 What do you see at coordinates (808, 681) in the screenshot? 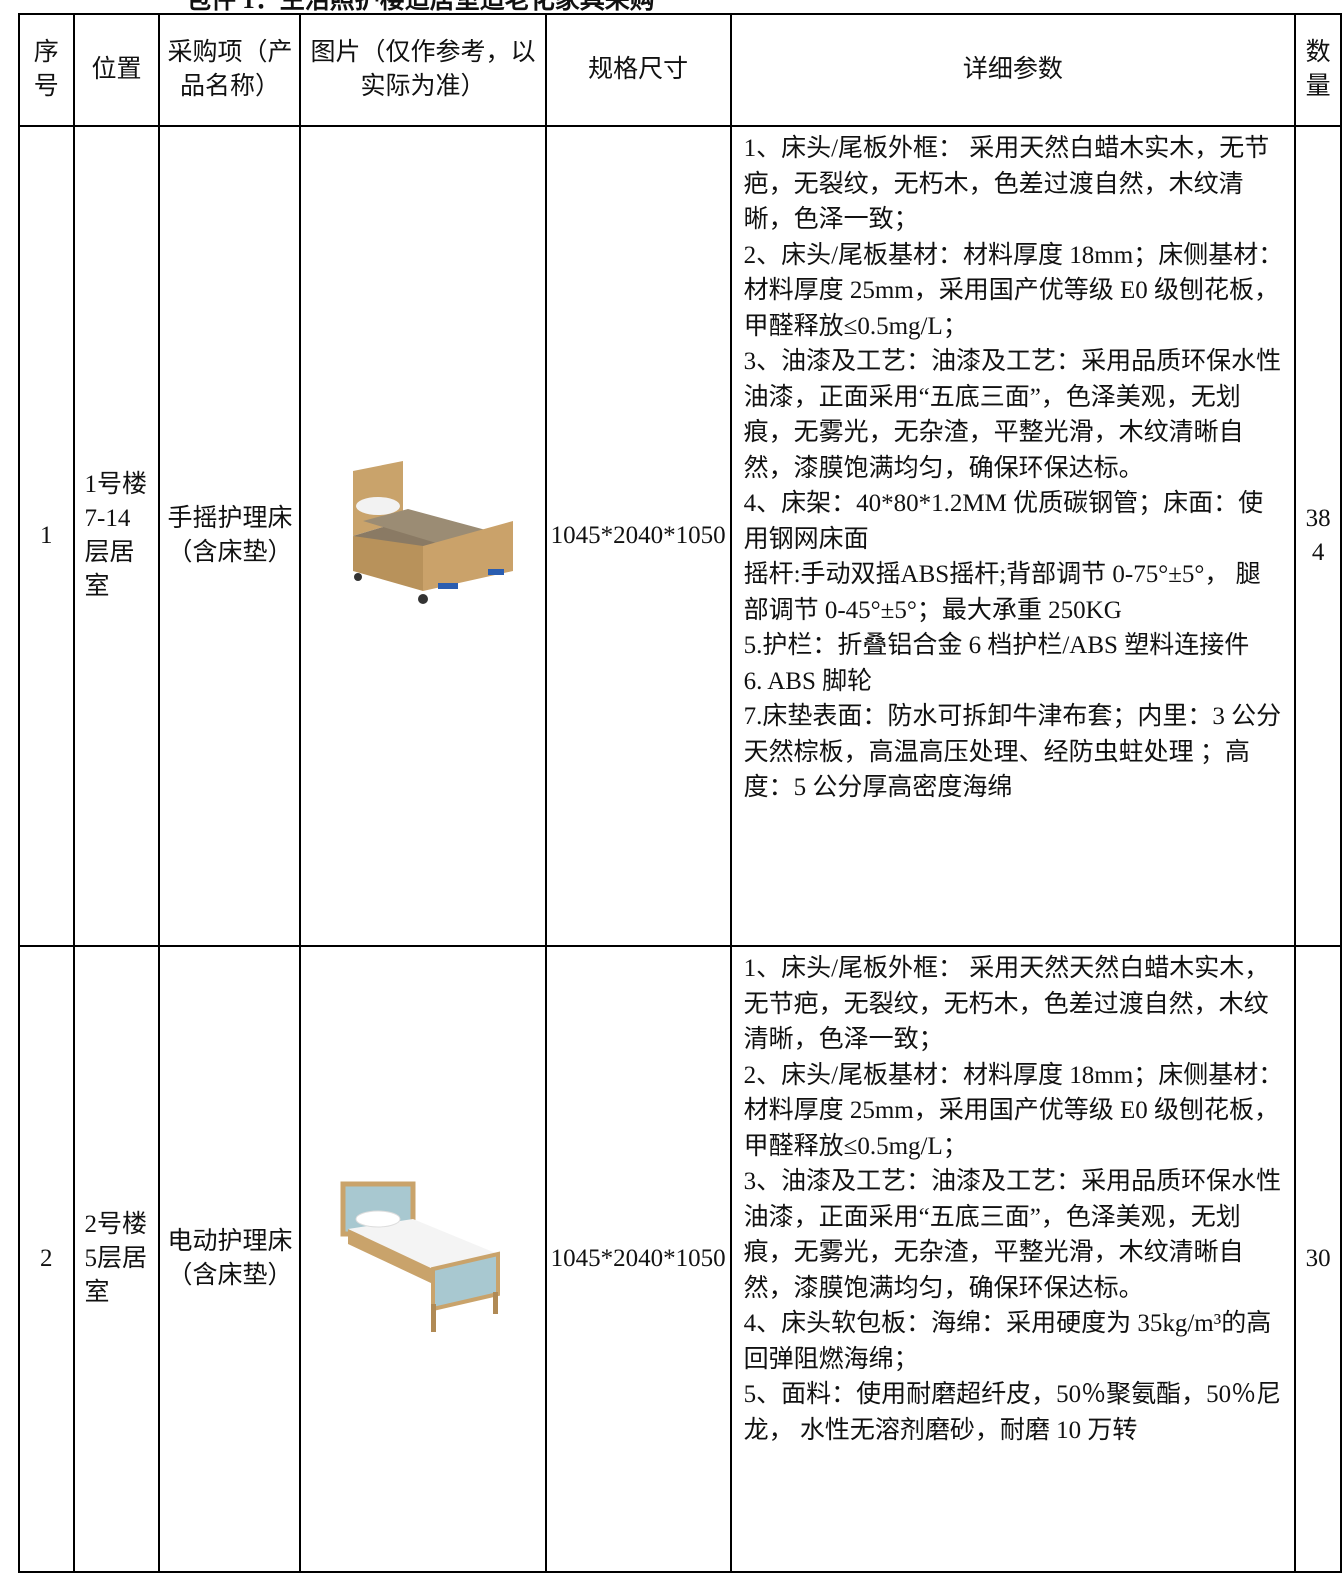
I see `param-line: 6. ABS 脚轮` at bounding box center [808, 681].